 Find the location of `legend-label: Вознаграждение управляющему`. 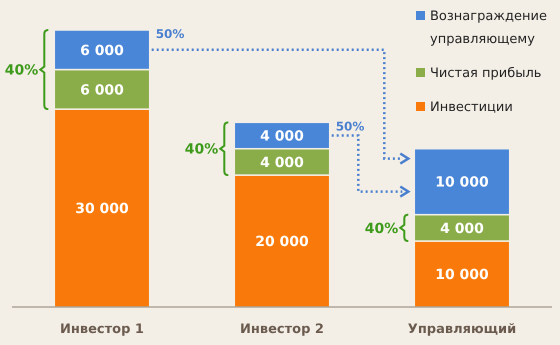

legend-label: Вознаграждение управляющему is located at coordinates (488, 28).